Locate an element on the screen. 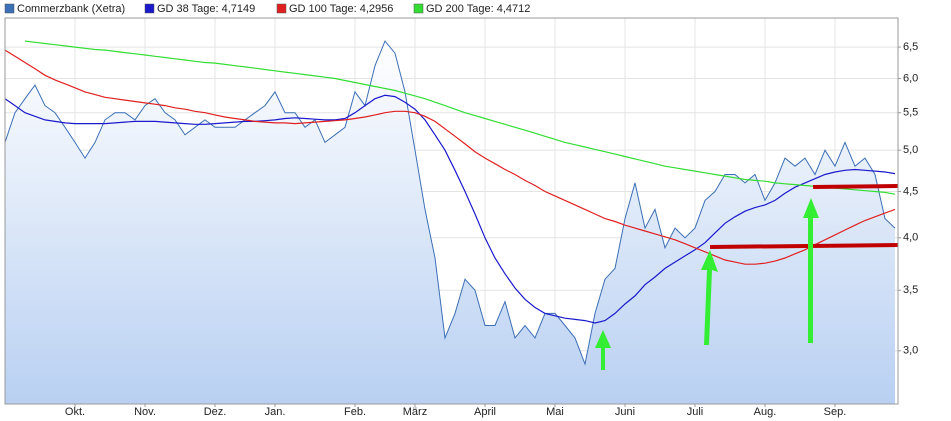  y-tick-label: 5,5 is located at coordinates (910, 113).